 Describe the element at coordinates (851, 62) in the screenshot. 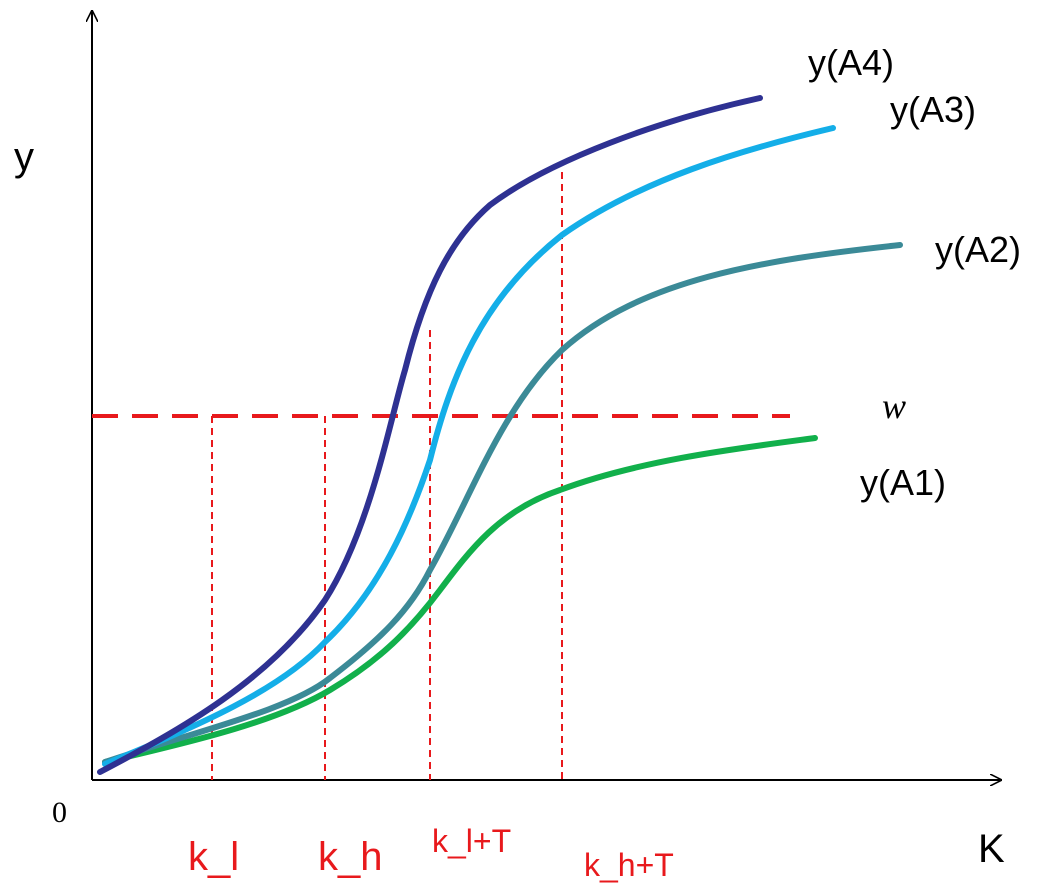

I see `label-y-a4: y(A4)` at that location.